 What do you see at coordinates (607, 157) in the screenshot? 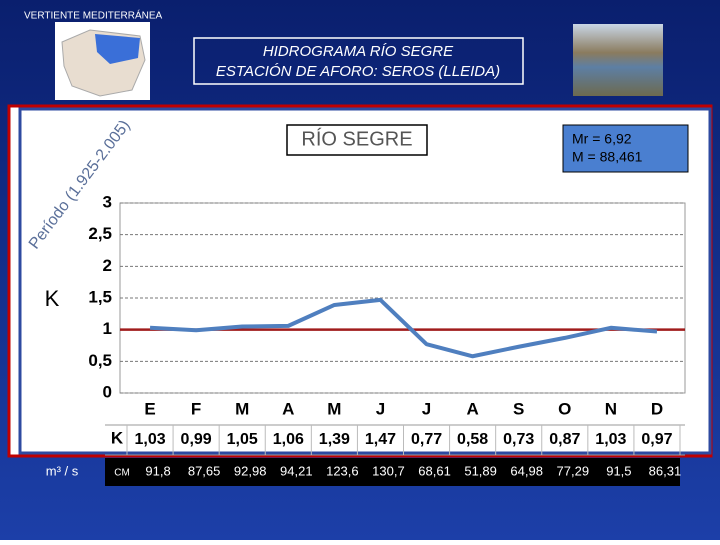
I see `stat: M = 88,461` at bounding box center [607, 157].